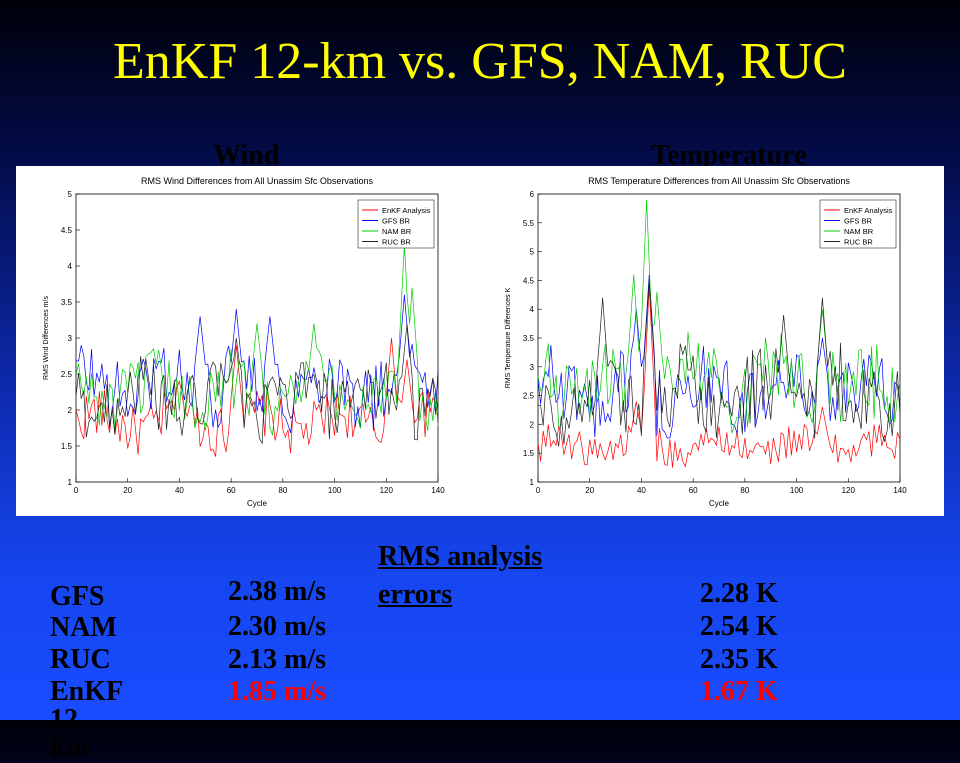 The image size is (960, 763). What do you see at coordinates (858, 242) in the screenshot?
I see `temp-legend-label: RUC BR` at bounding box center [858, 242].